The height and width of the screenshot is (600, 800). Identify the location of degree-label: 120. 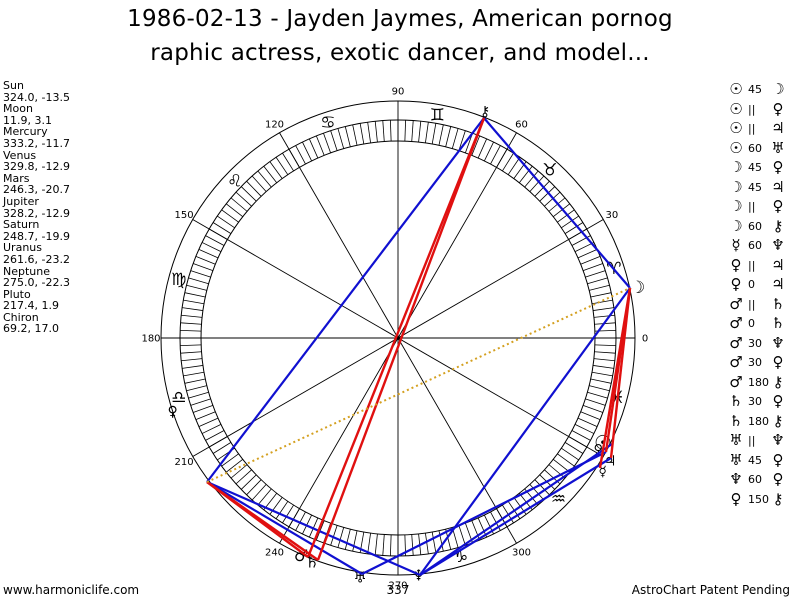
(274, 125).